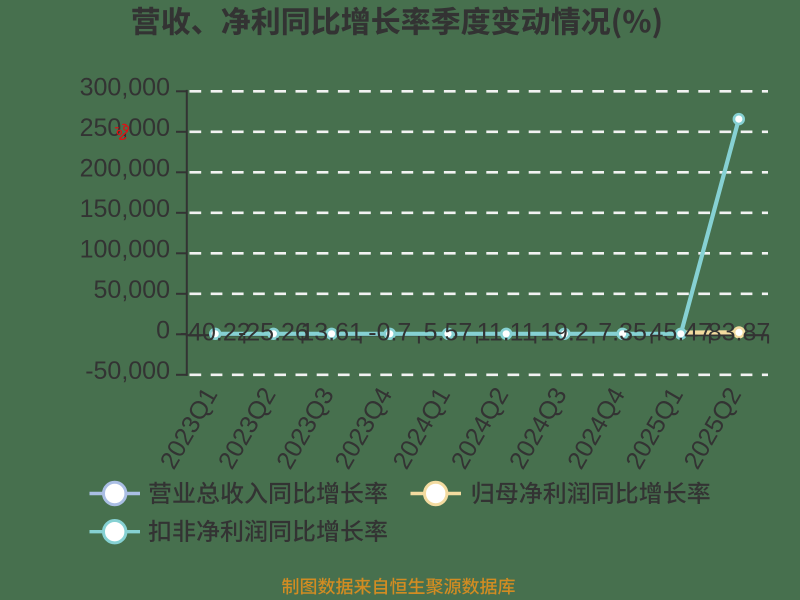 This screenshot has width=800, height=600. Describe the element at coordinates (506, 332) in the screenshot. I see `svg-text: 11.11` at that location.